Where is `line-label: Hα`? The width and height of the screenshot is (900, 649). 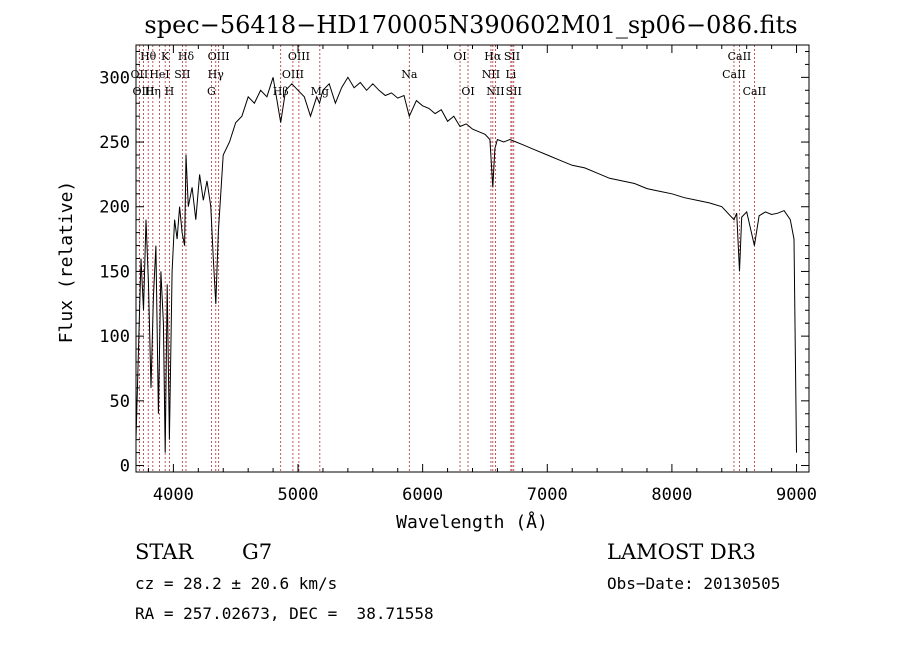
line-label: Hα is located at coordinates (493, 56).